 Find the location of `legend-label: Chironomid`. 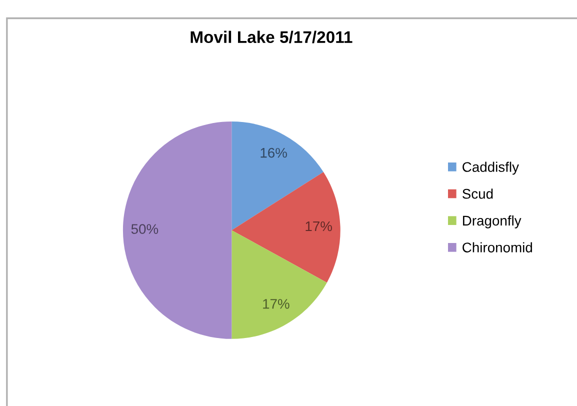

legend-label: Chironomid is located at coordinates (497, 247).